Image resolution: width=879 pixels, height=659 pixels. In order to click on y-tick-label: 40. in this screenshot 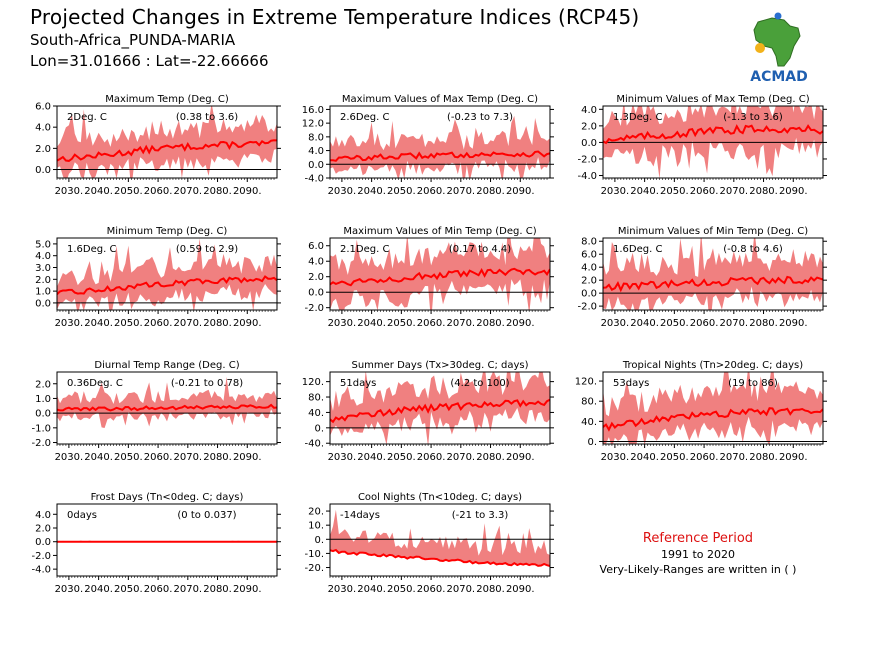, I will do `click(316, 413)`.